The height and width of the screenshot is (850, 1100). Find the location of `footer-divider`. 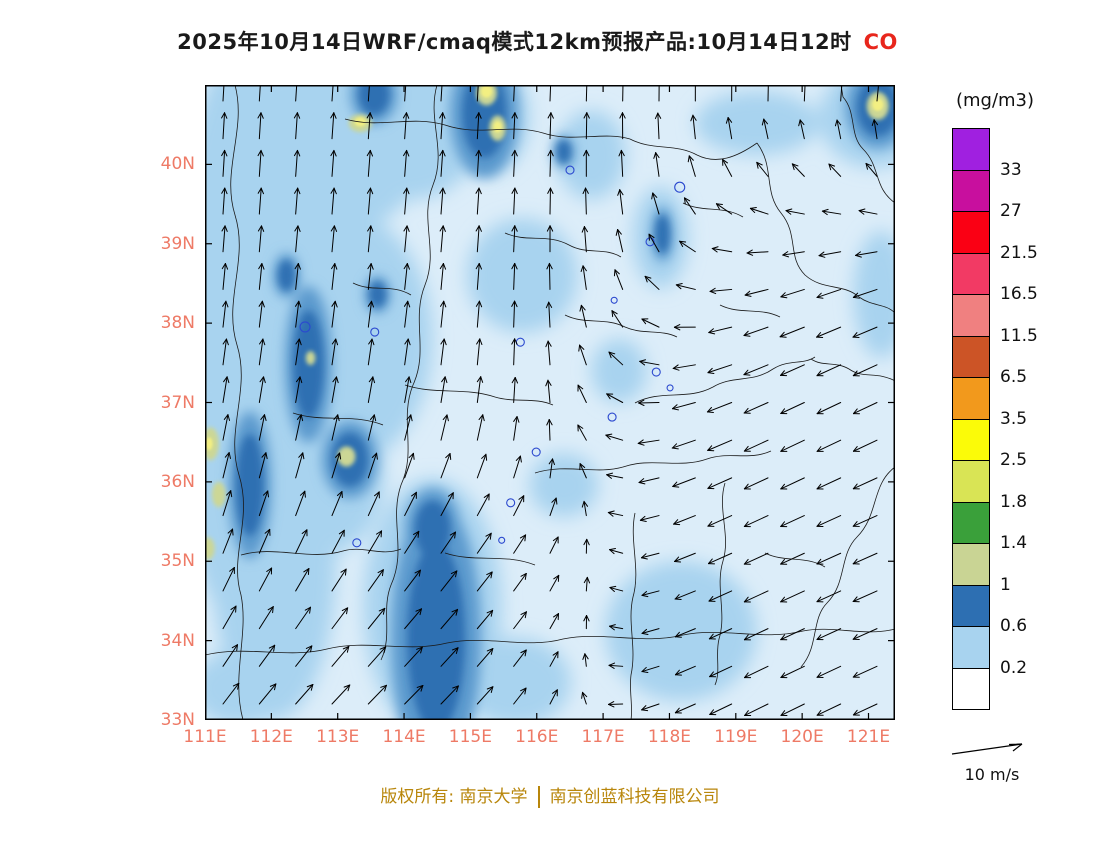

footer-divider is located at coordinates (538, 797).